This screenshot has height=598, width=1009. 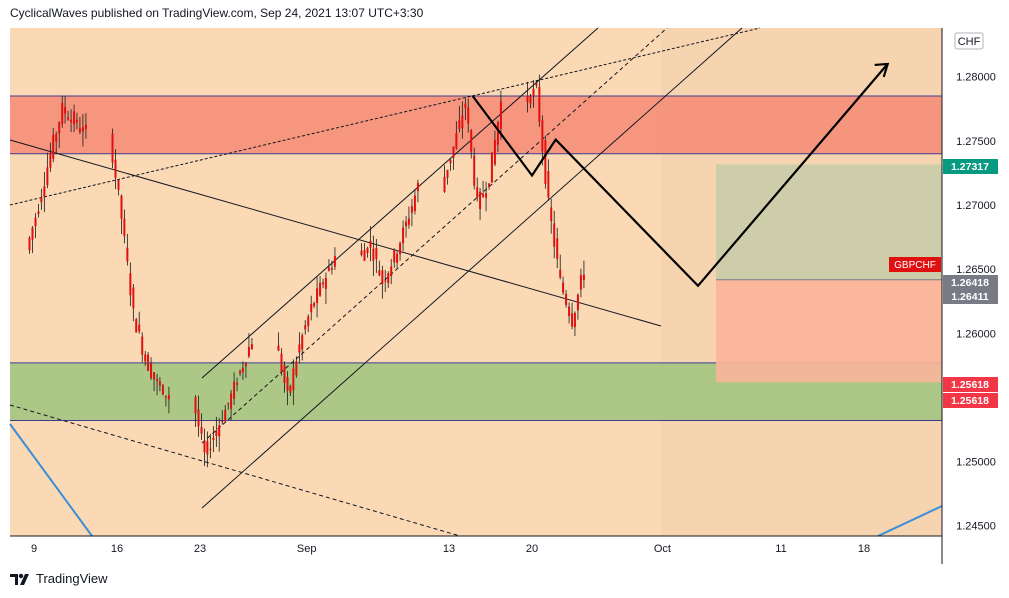 I want to click on x-tick-label: 9, so click(x=34, y=549).